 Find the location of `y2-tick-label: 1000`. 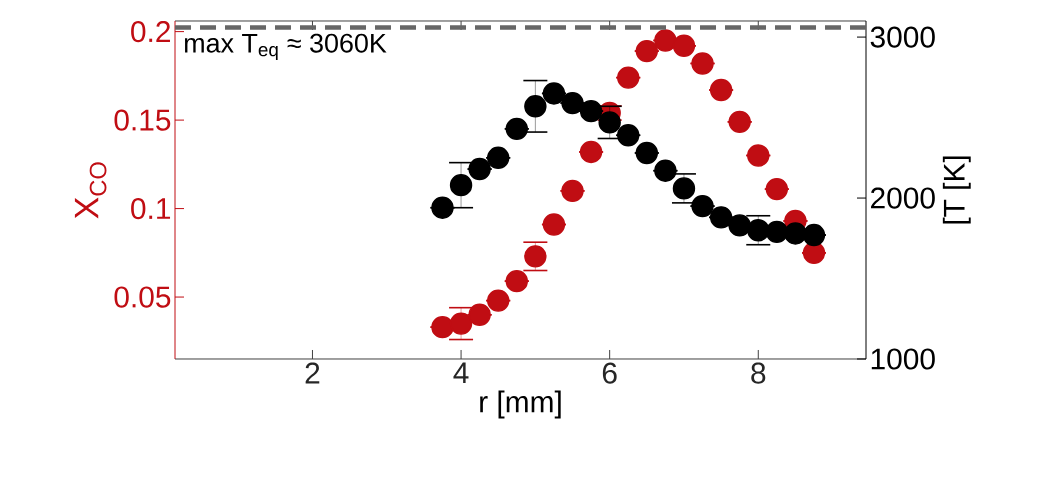

y2-tick-label: 1000 is located at coordinates (903, 359).